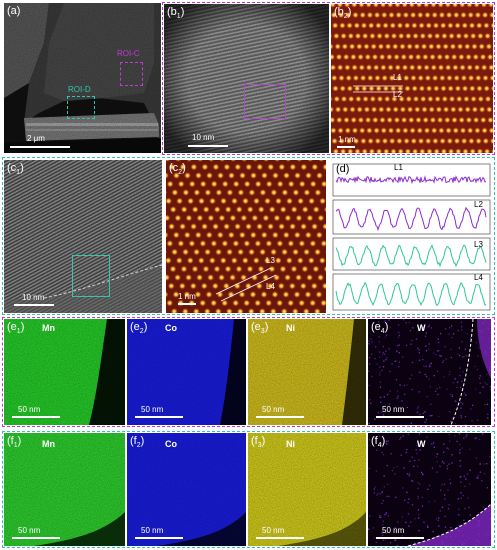 This screenshot has height=550, width=497. I want to click on panel-a: ROI-C ROI-D (a) 2 μm, so click(82, 78).